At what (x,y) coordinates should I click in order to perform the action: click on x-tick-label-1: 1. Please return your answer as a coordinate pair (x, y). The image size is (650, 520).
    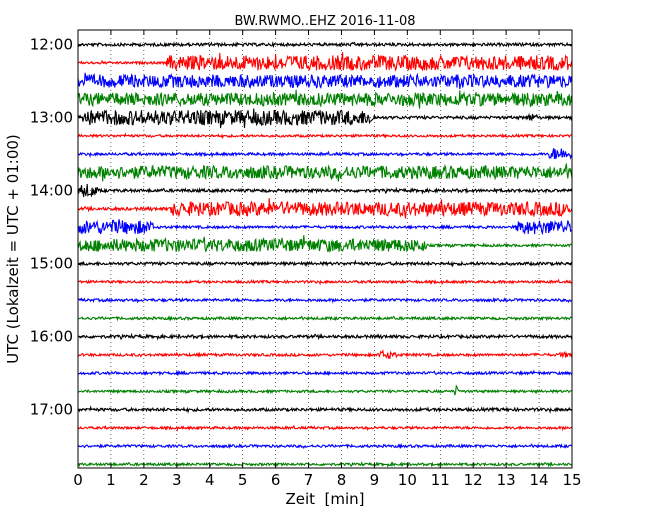
    Looking at the image, I should click on (111, 480).